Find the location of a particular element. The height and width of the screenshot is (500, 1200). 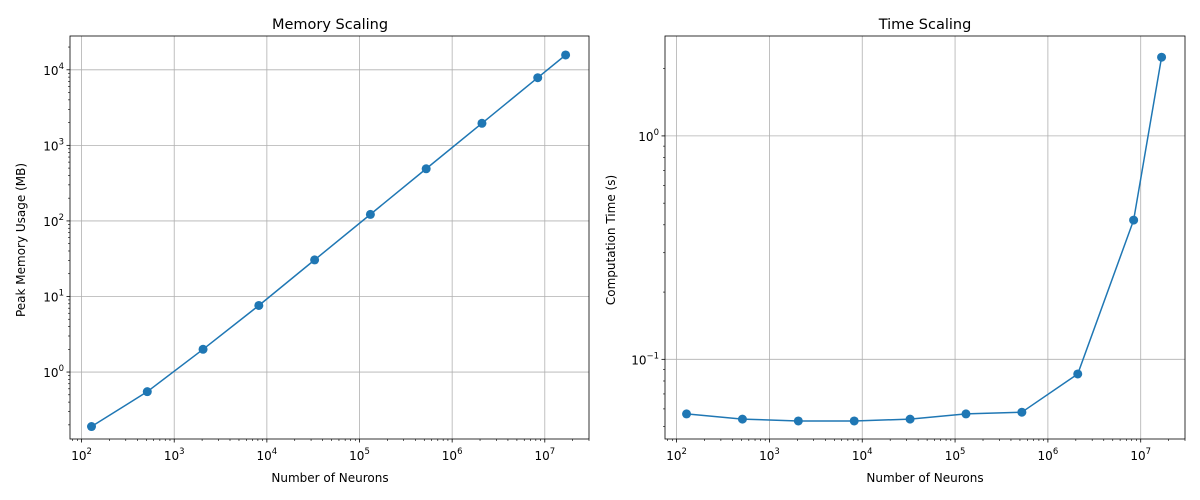

memory-chart-title: Memory Scaling is located at coordinates (330, 25).